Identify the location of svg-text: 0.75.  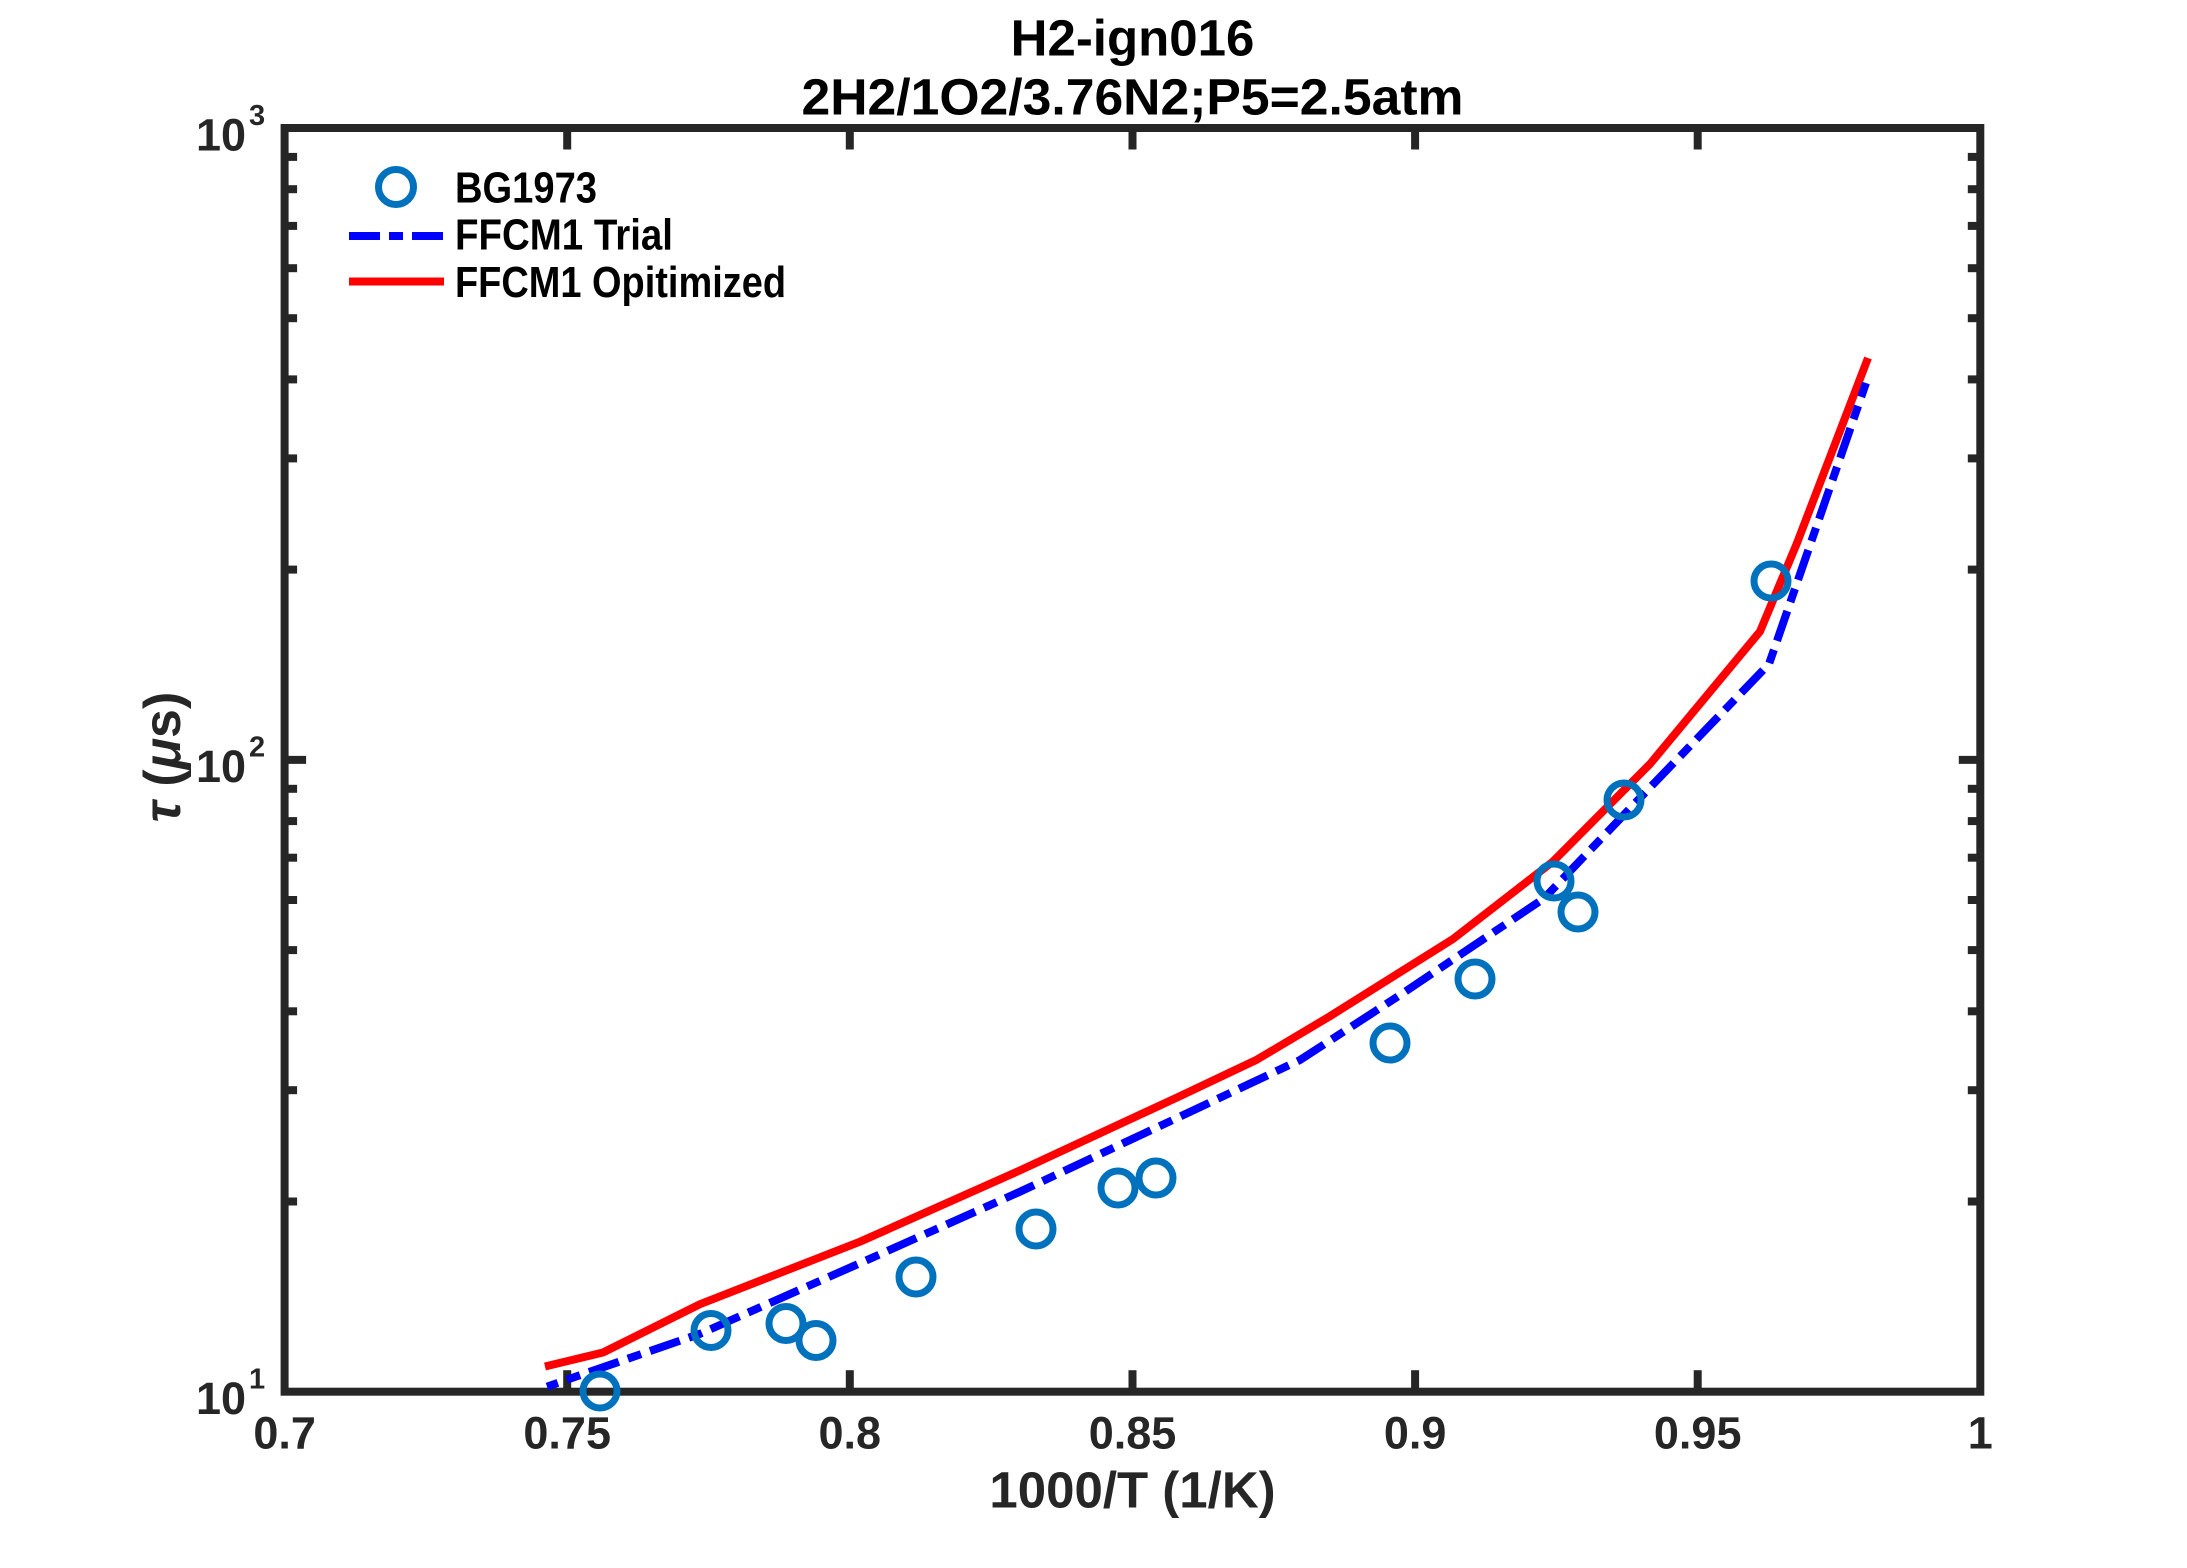
(567, 1433).